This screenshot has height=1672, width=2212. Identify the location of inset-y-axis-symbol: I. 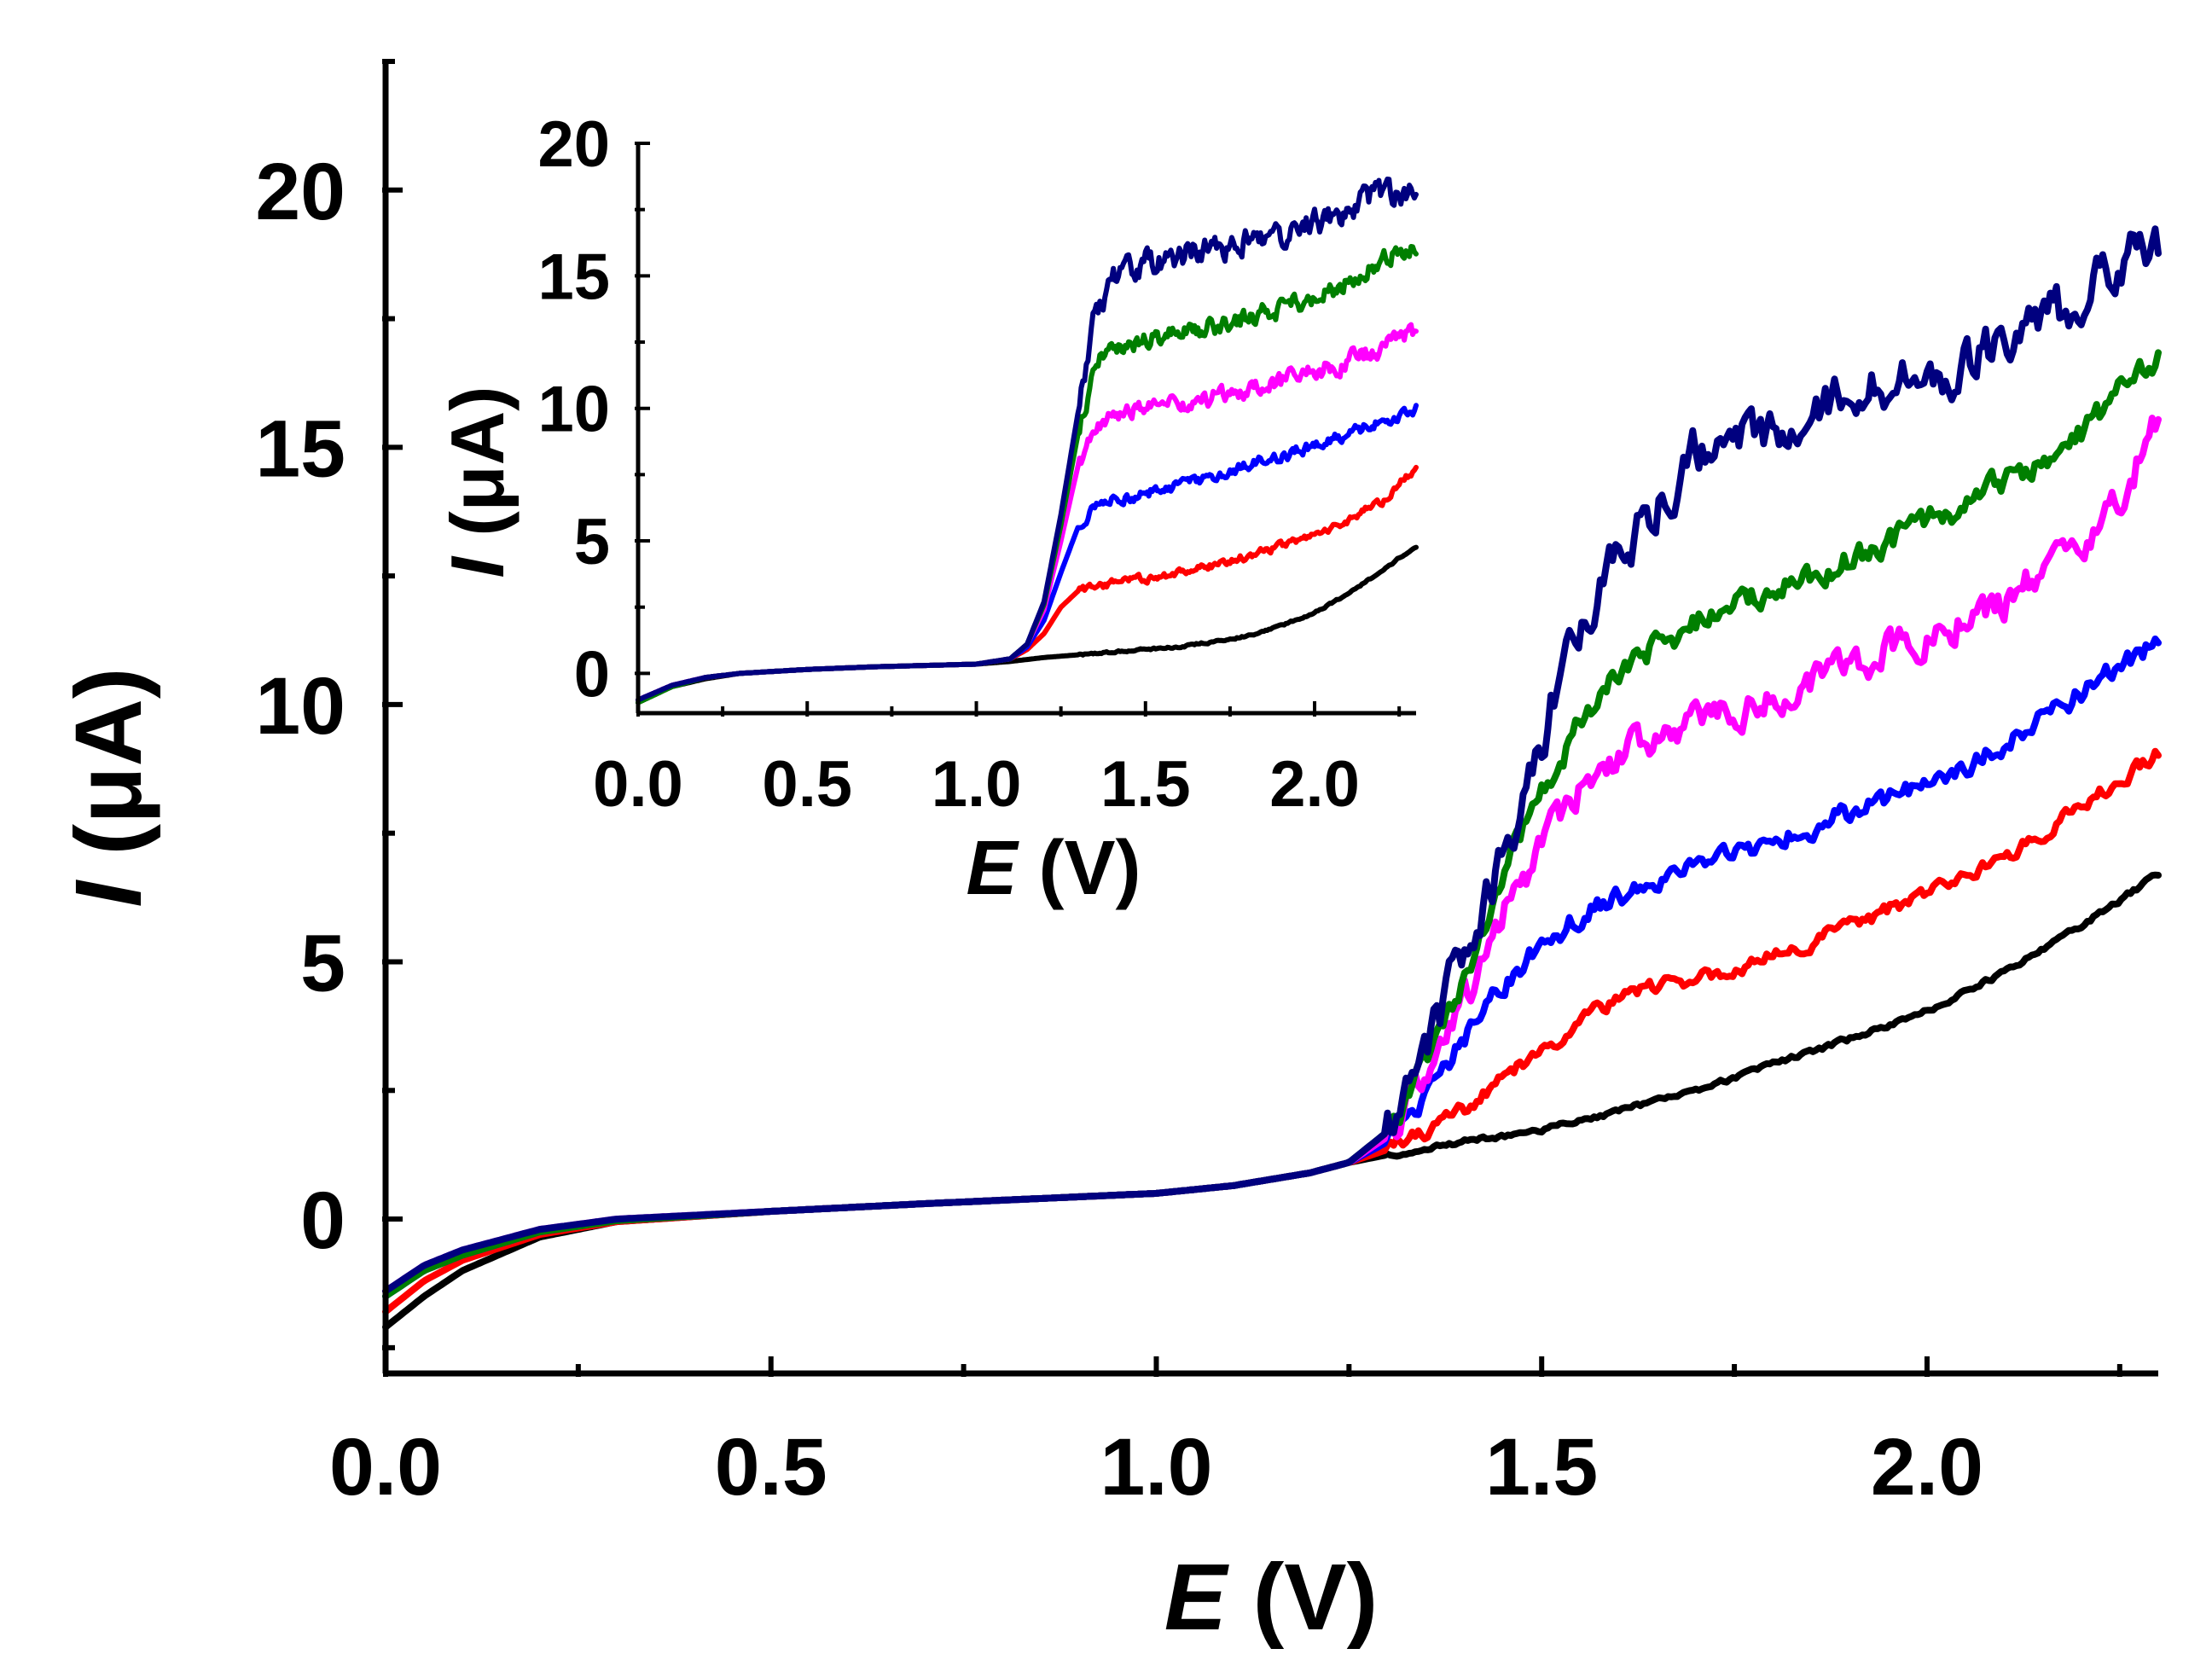
(477, 566).